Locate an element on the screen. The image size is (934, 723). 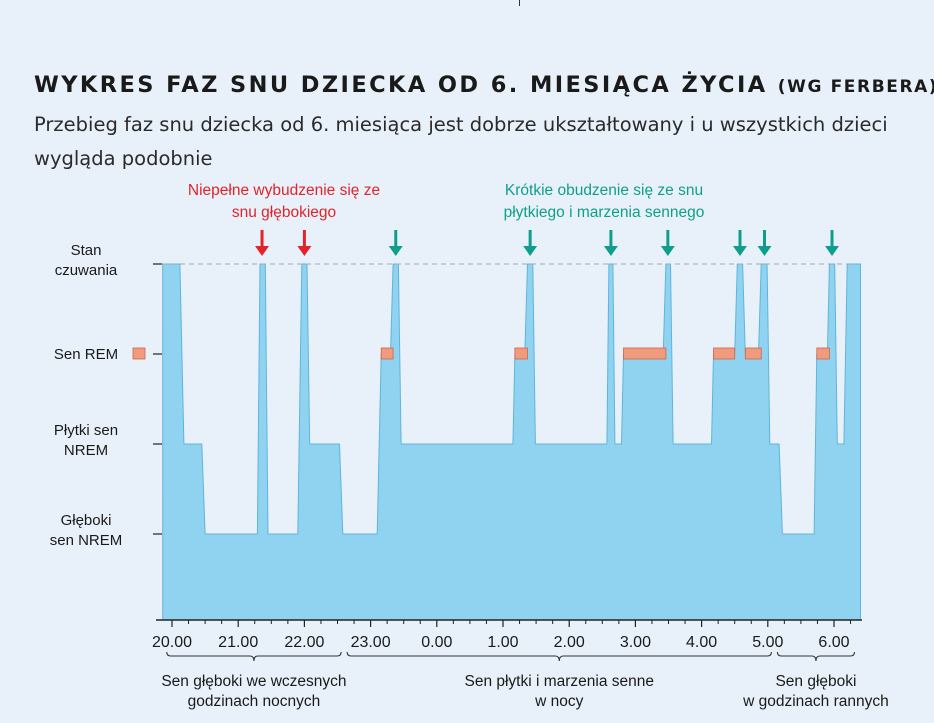
y-level-label: czuwania is located at coordinates (86, 270).